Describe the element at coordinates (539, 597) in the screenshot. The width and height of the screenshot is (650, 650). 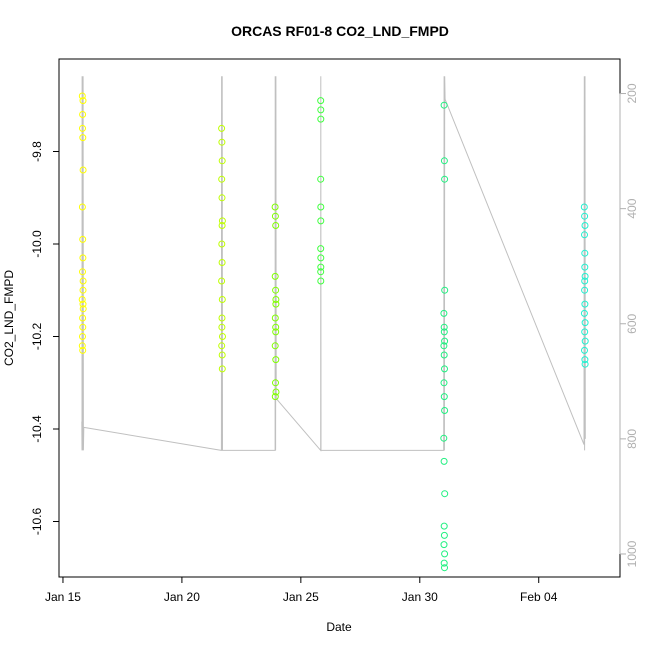
I see `x-tick-label: Feb 04` at that location.